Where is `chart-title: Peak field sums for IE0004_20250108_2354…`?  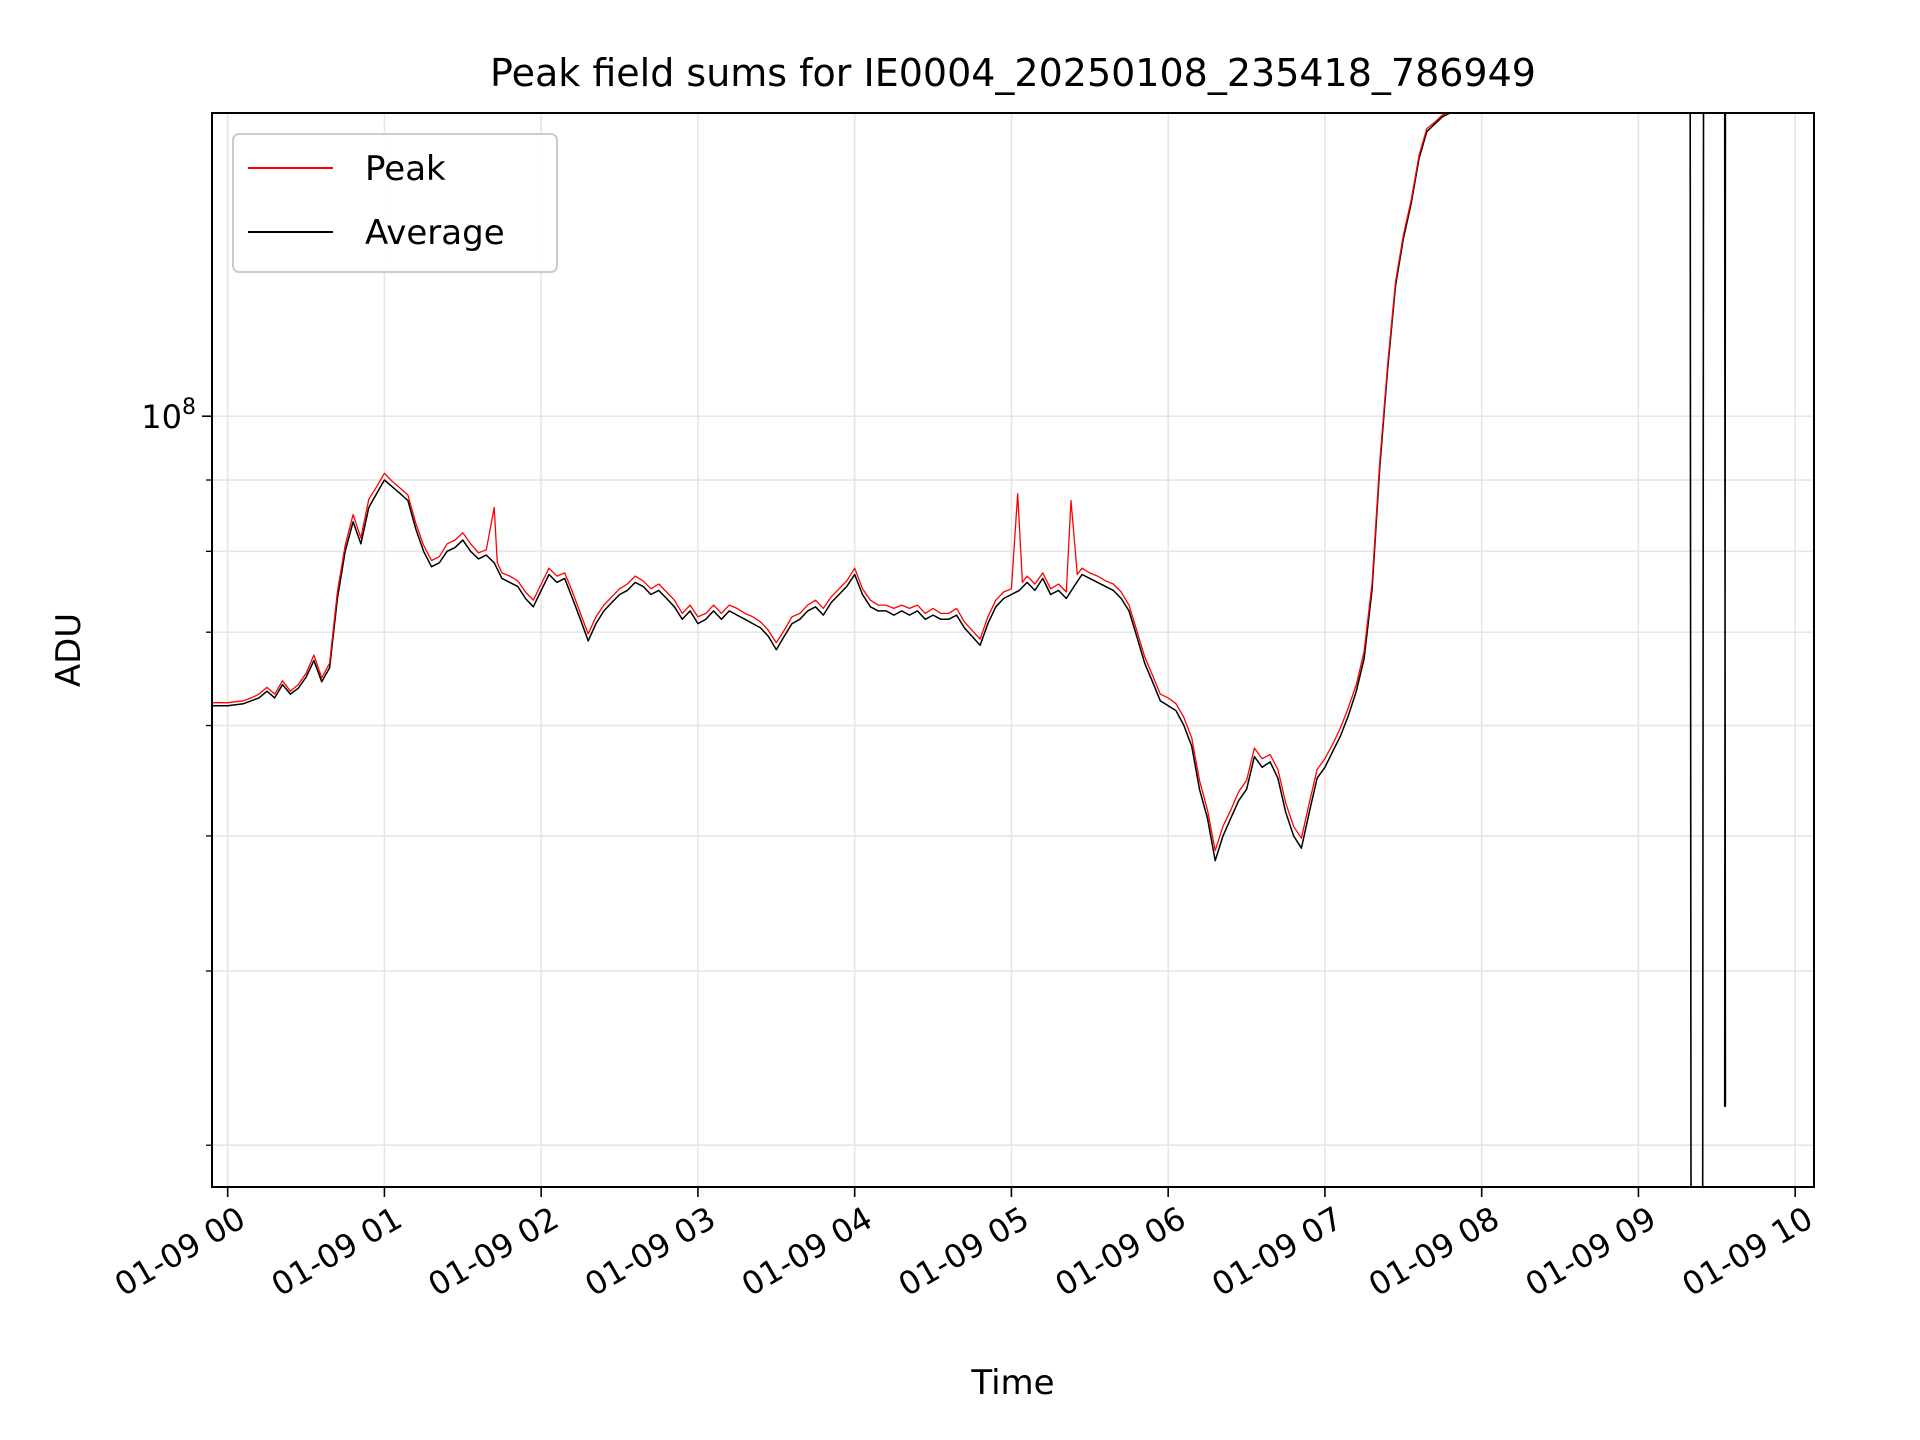
chart-title: Peak field sums for IE0004_20250108_2354… is located at coordinates (1013, 73).